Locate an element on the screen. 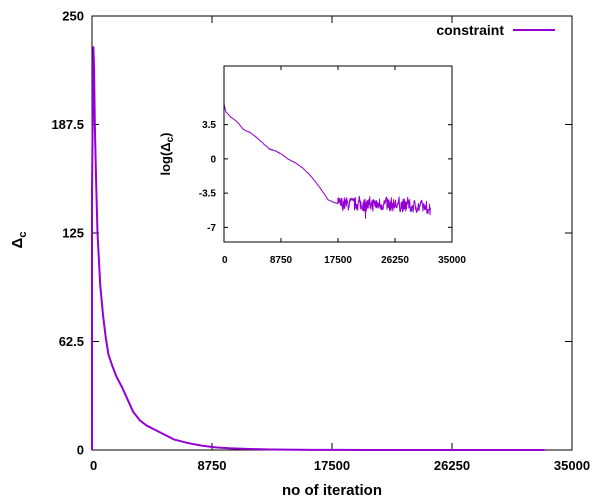 This screenshot has width=600, height=500. main-y-tick-label: 62.5 is located at coordinates (71, 341).